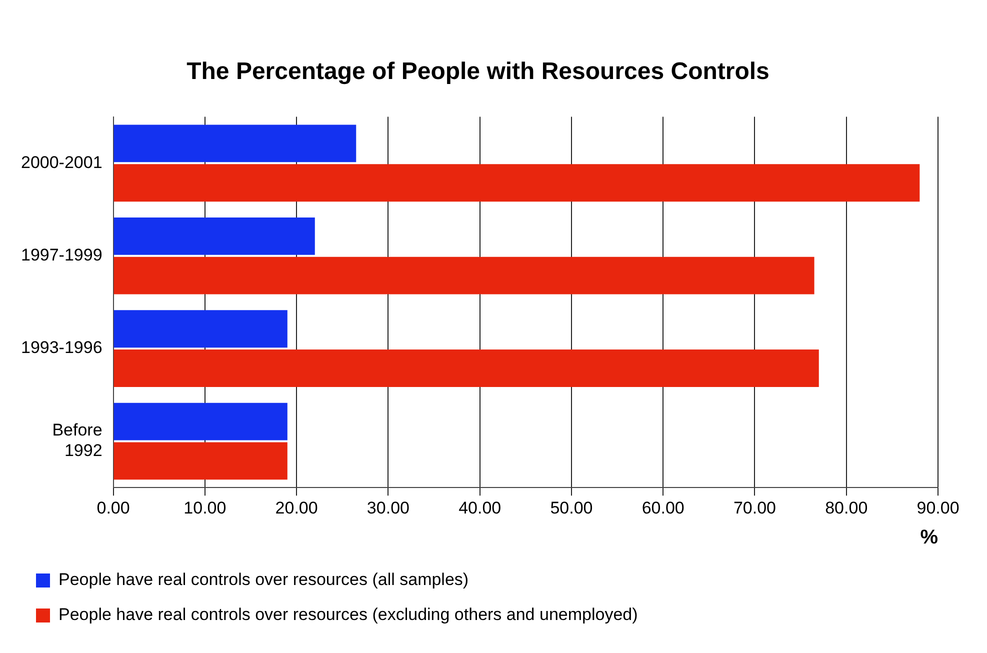  Describe the element at coordinates (754, 508) in the screenshot. I see `x-tick-label: 70.00` at that location.